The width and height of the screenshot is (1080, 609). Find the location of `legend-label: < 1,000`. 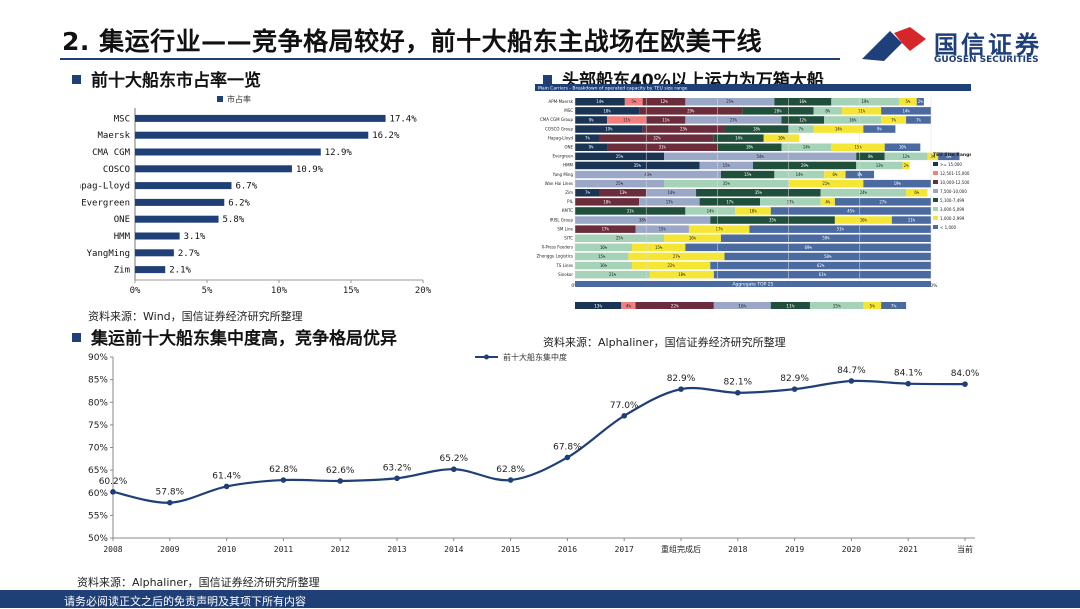

legend-label: < 1,000 is located at coordinates (948, 227).